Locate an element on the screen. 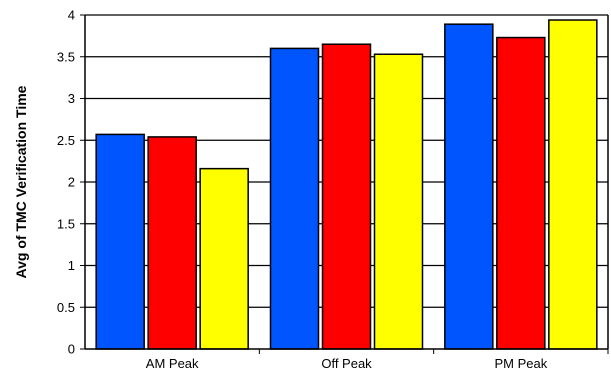  y-tick-label: 2.5 is located at coordinates (66, 140).